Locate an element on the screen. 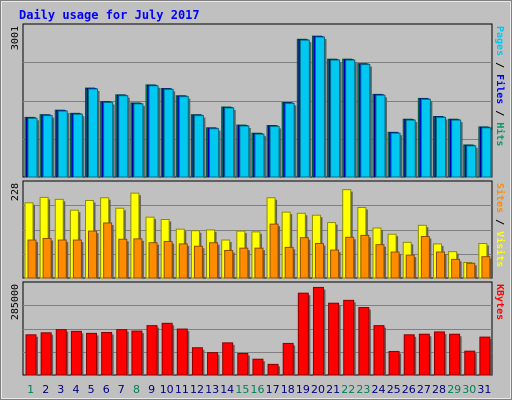 The image size is (512, 400). x-tick-label-day-26: 26 is located at coordinates (409, 389).